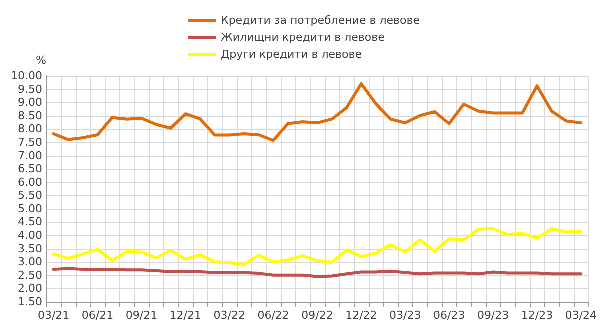 This screenshot has width=608, height=332. Describe the element at coordinates (98, 315) in the screenshot. I see `x-tick-label: 06/21` at that location.